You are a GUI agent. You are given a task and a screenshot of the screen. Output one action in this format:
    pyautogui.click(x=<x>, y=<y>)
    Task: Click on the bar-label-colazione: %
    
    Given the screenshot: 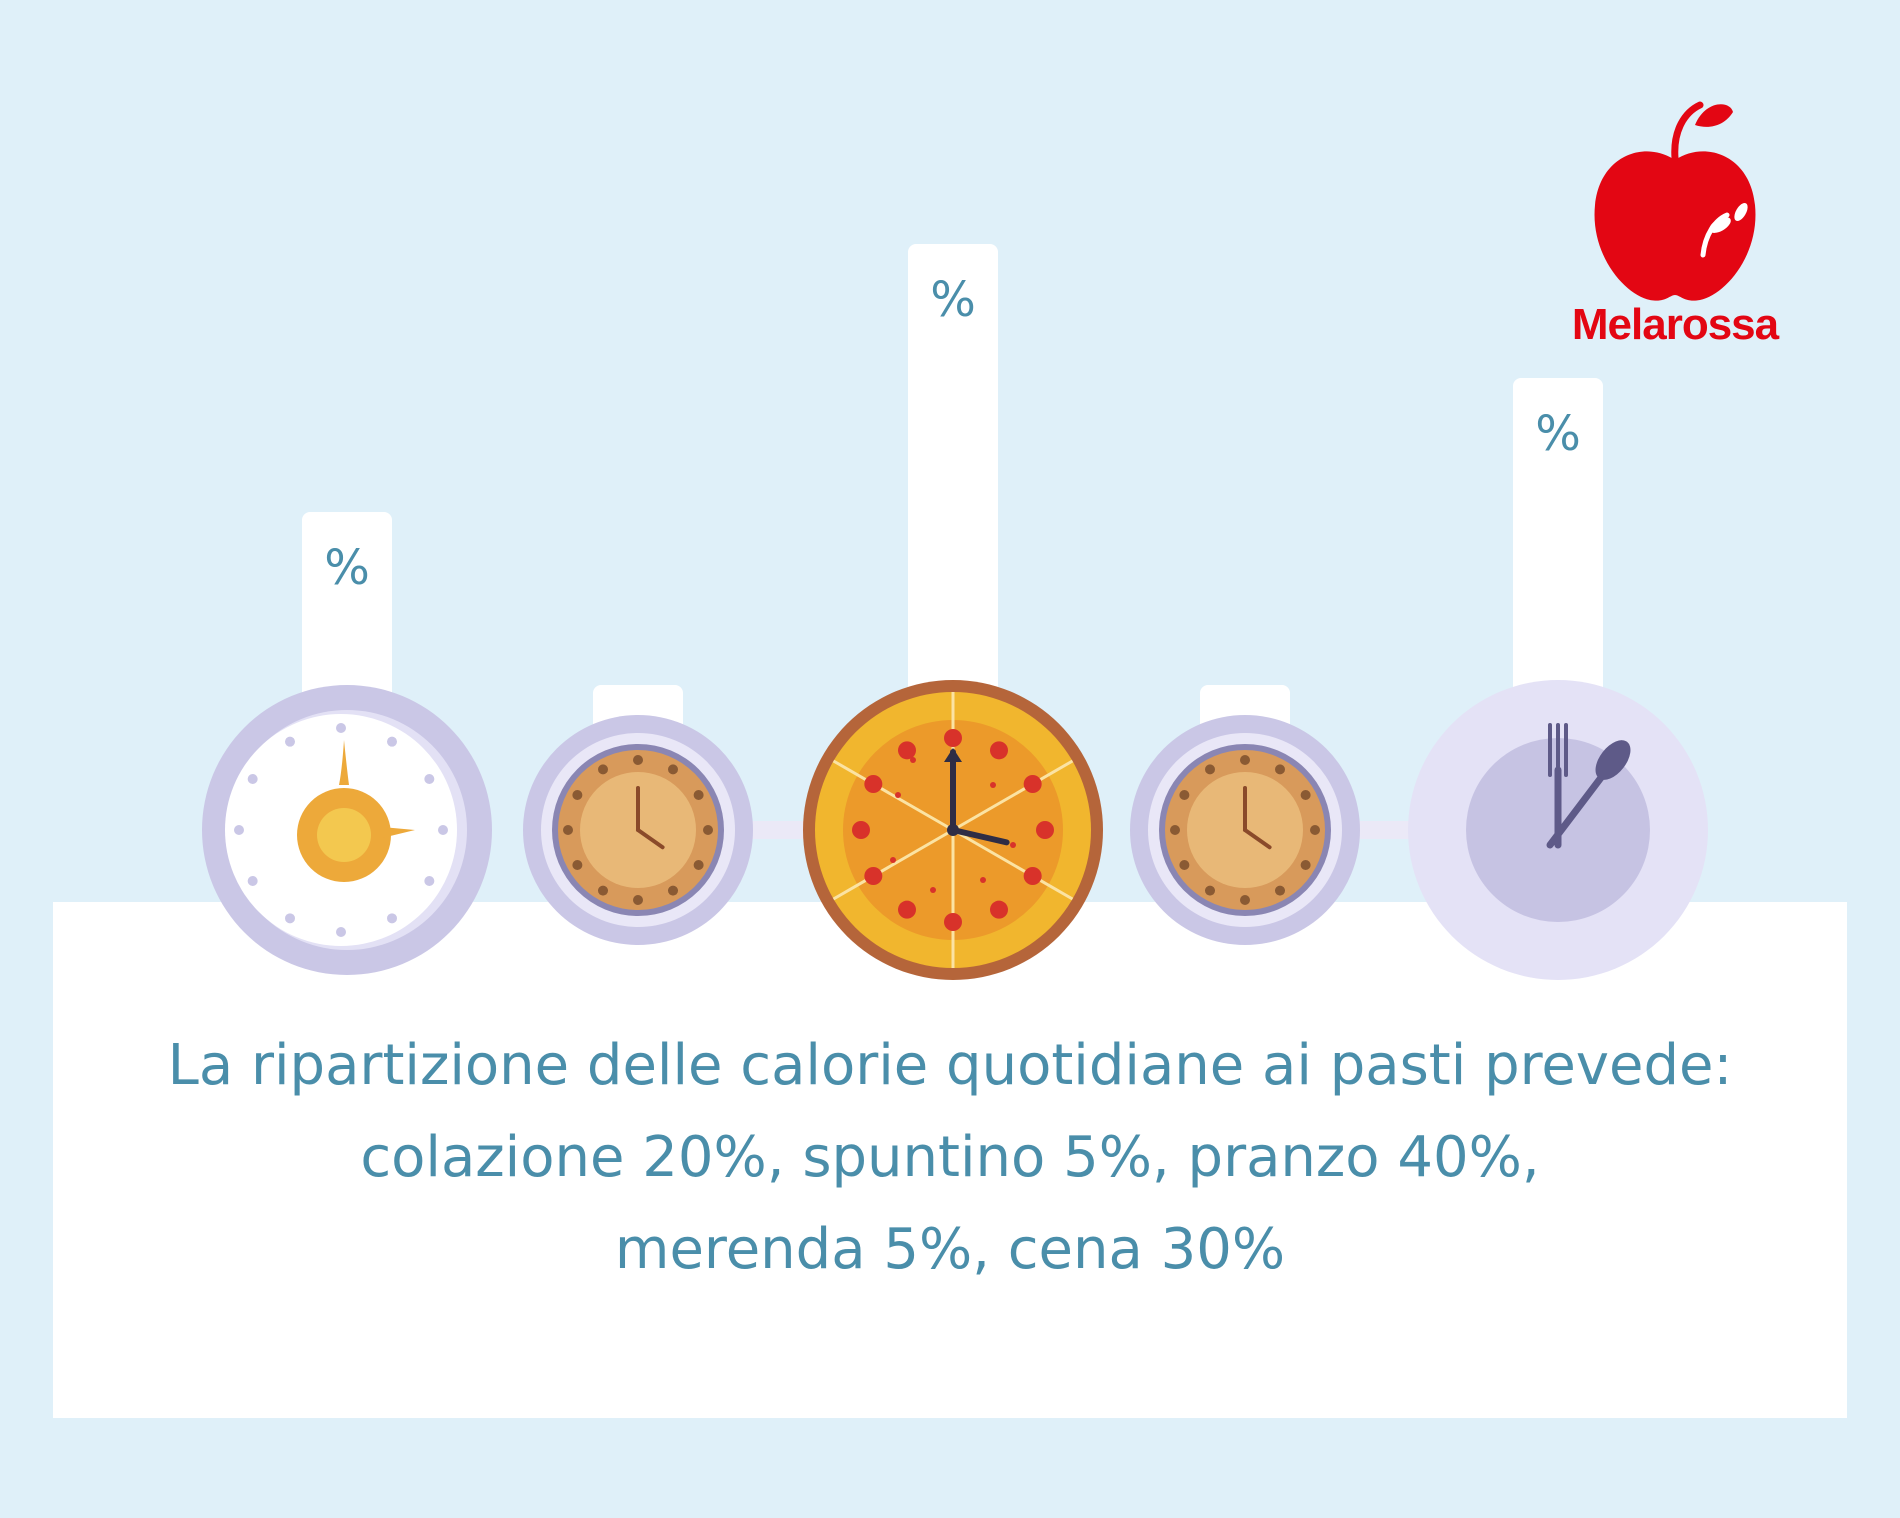 What is the action you would take?
    pyautogui.click(x=347, y=568)
    